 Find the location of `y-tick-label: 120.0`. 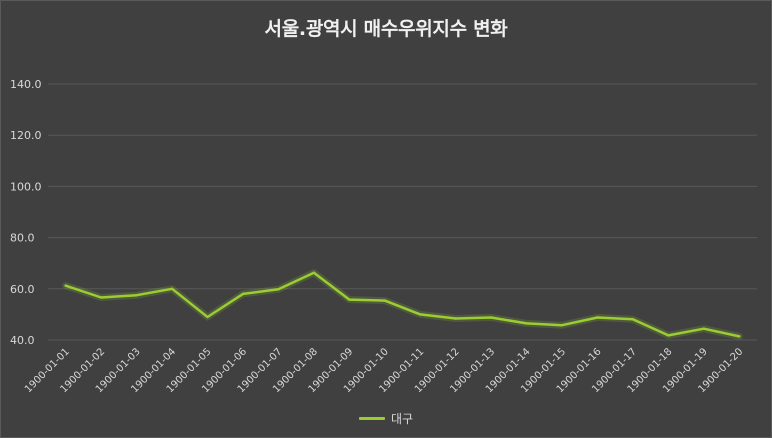

y-tick-label: 120.0 is located at coordinates (26, 135).